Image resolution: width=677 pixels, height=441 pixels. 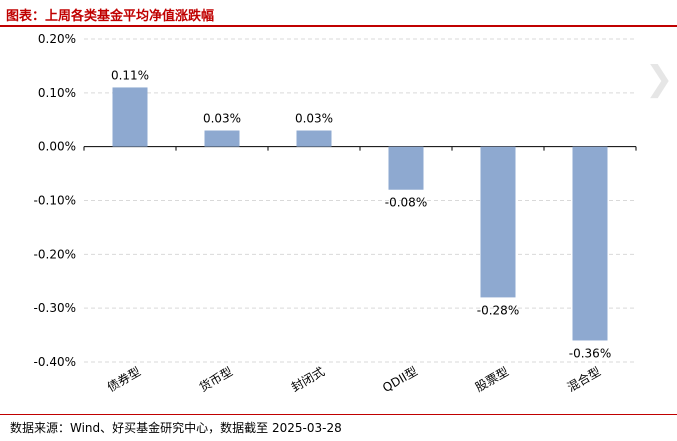 I want to click on y-tick-label: -0.10%, so click(x=55, y=201).